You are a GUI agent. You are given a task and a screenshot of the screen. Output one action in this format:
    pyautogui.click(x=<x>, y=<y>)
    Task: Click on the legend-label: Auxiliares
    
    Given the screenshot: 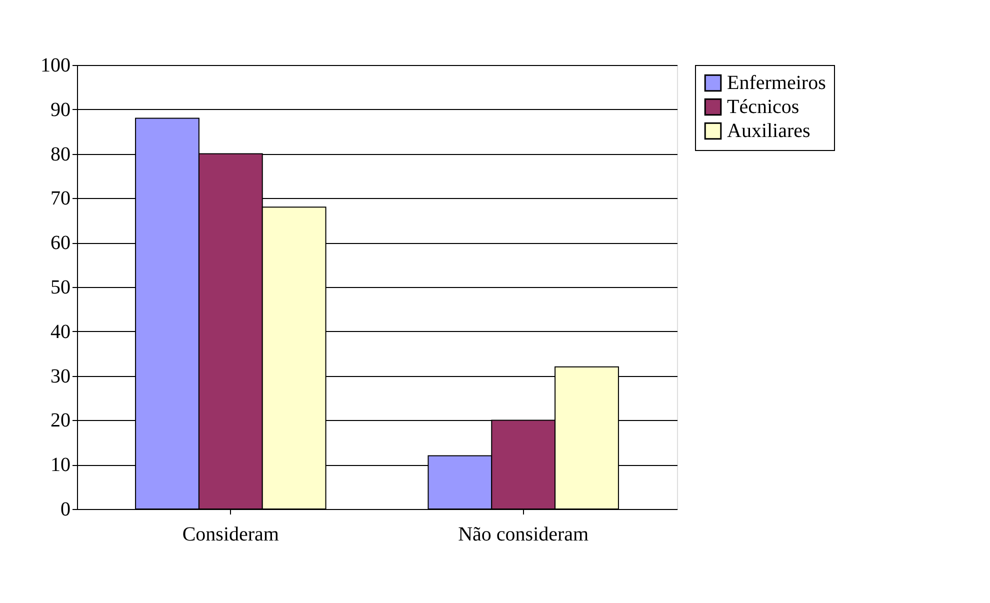 What is the action you would take?
    pyautogui.click(x=769, y=131)
    